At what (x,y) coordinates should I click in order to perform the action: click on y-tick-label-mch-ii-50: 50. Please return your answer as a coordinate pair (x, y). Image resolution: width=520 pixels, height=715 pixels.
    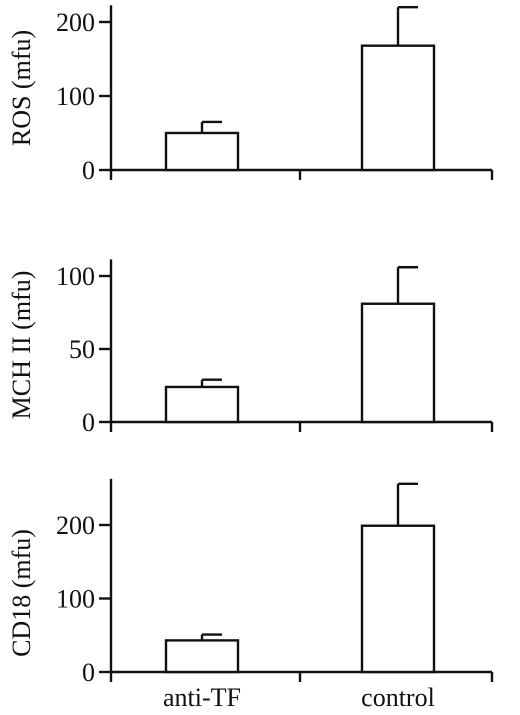
    Looking at the image, I should click on (82, 349).